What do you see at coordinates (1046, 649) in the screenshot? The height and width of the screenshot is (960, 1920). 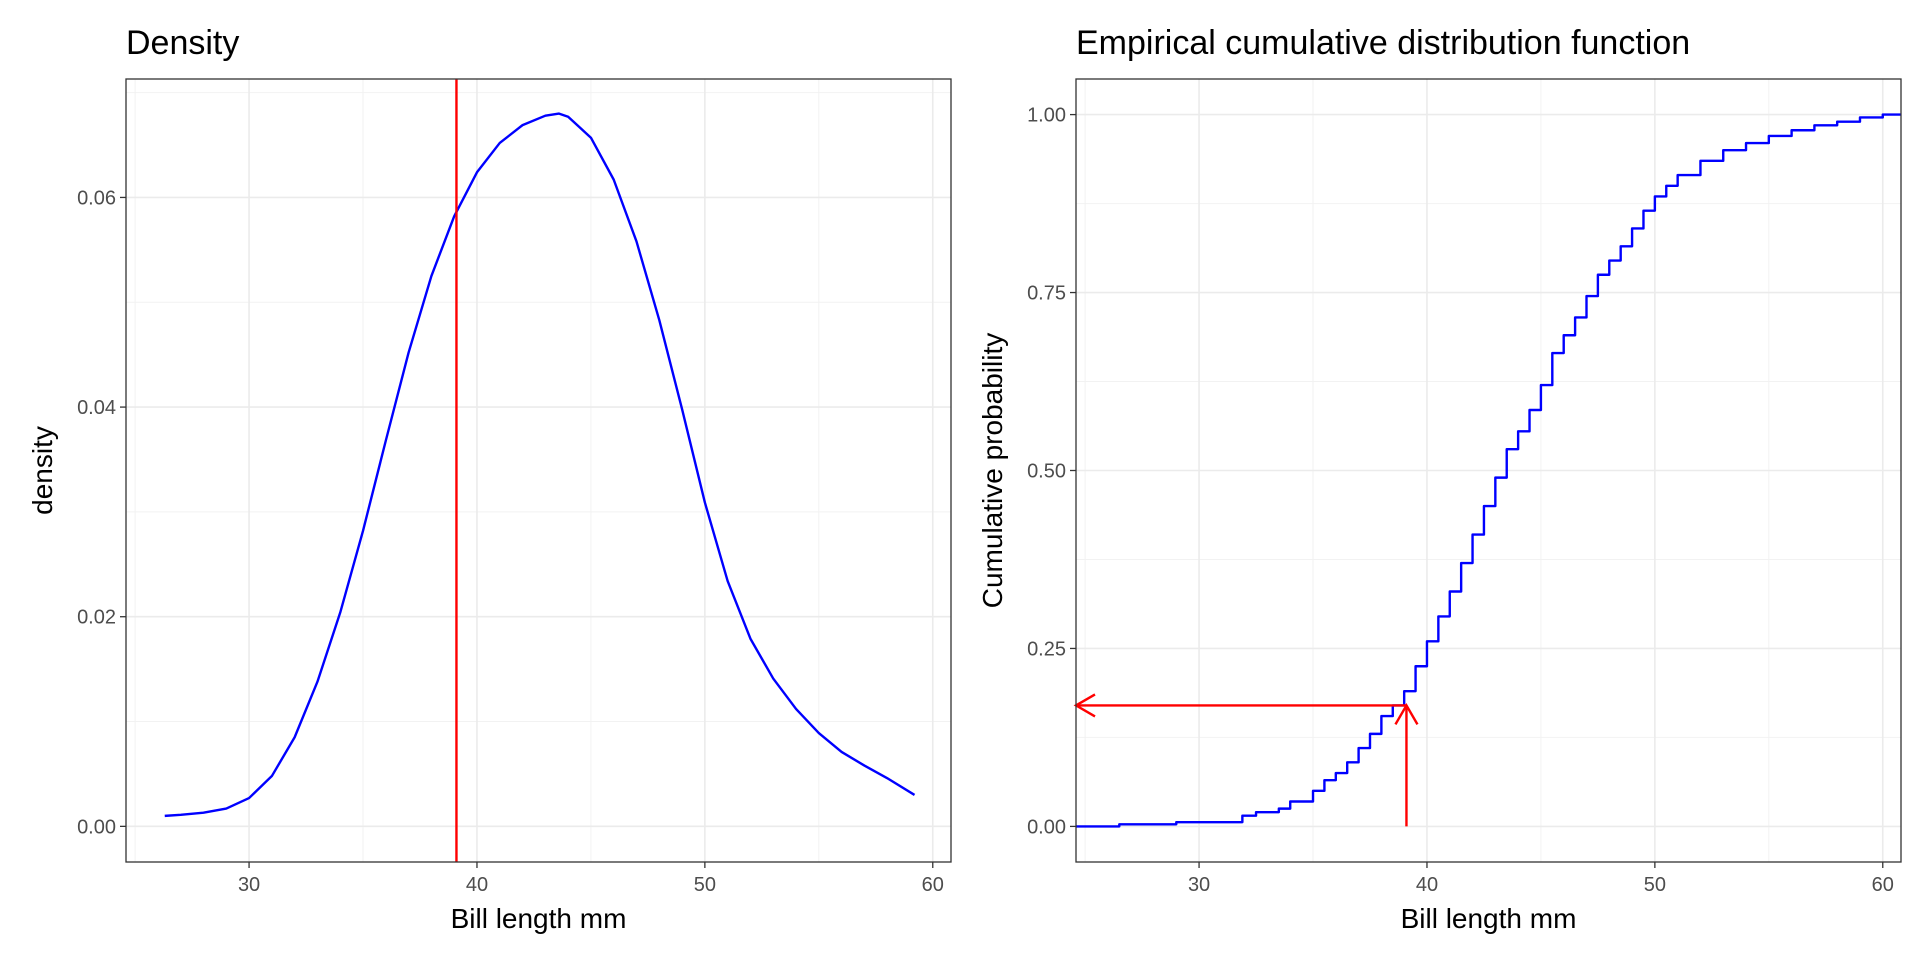 I see `ecdf-y-tick-label: 0.25` at bounding box center [1046, 649].